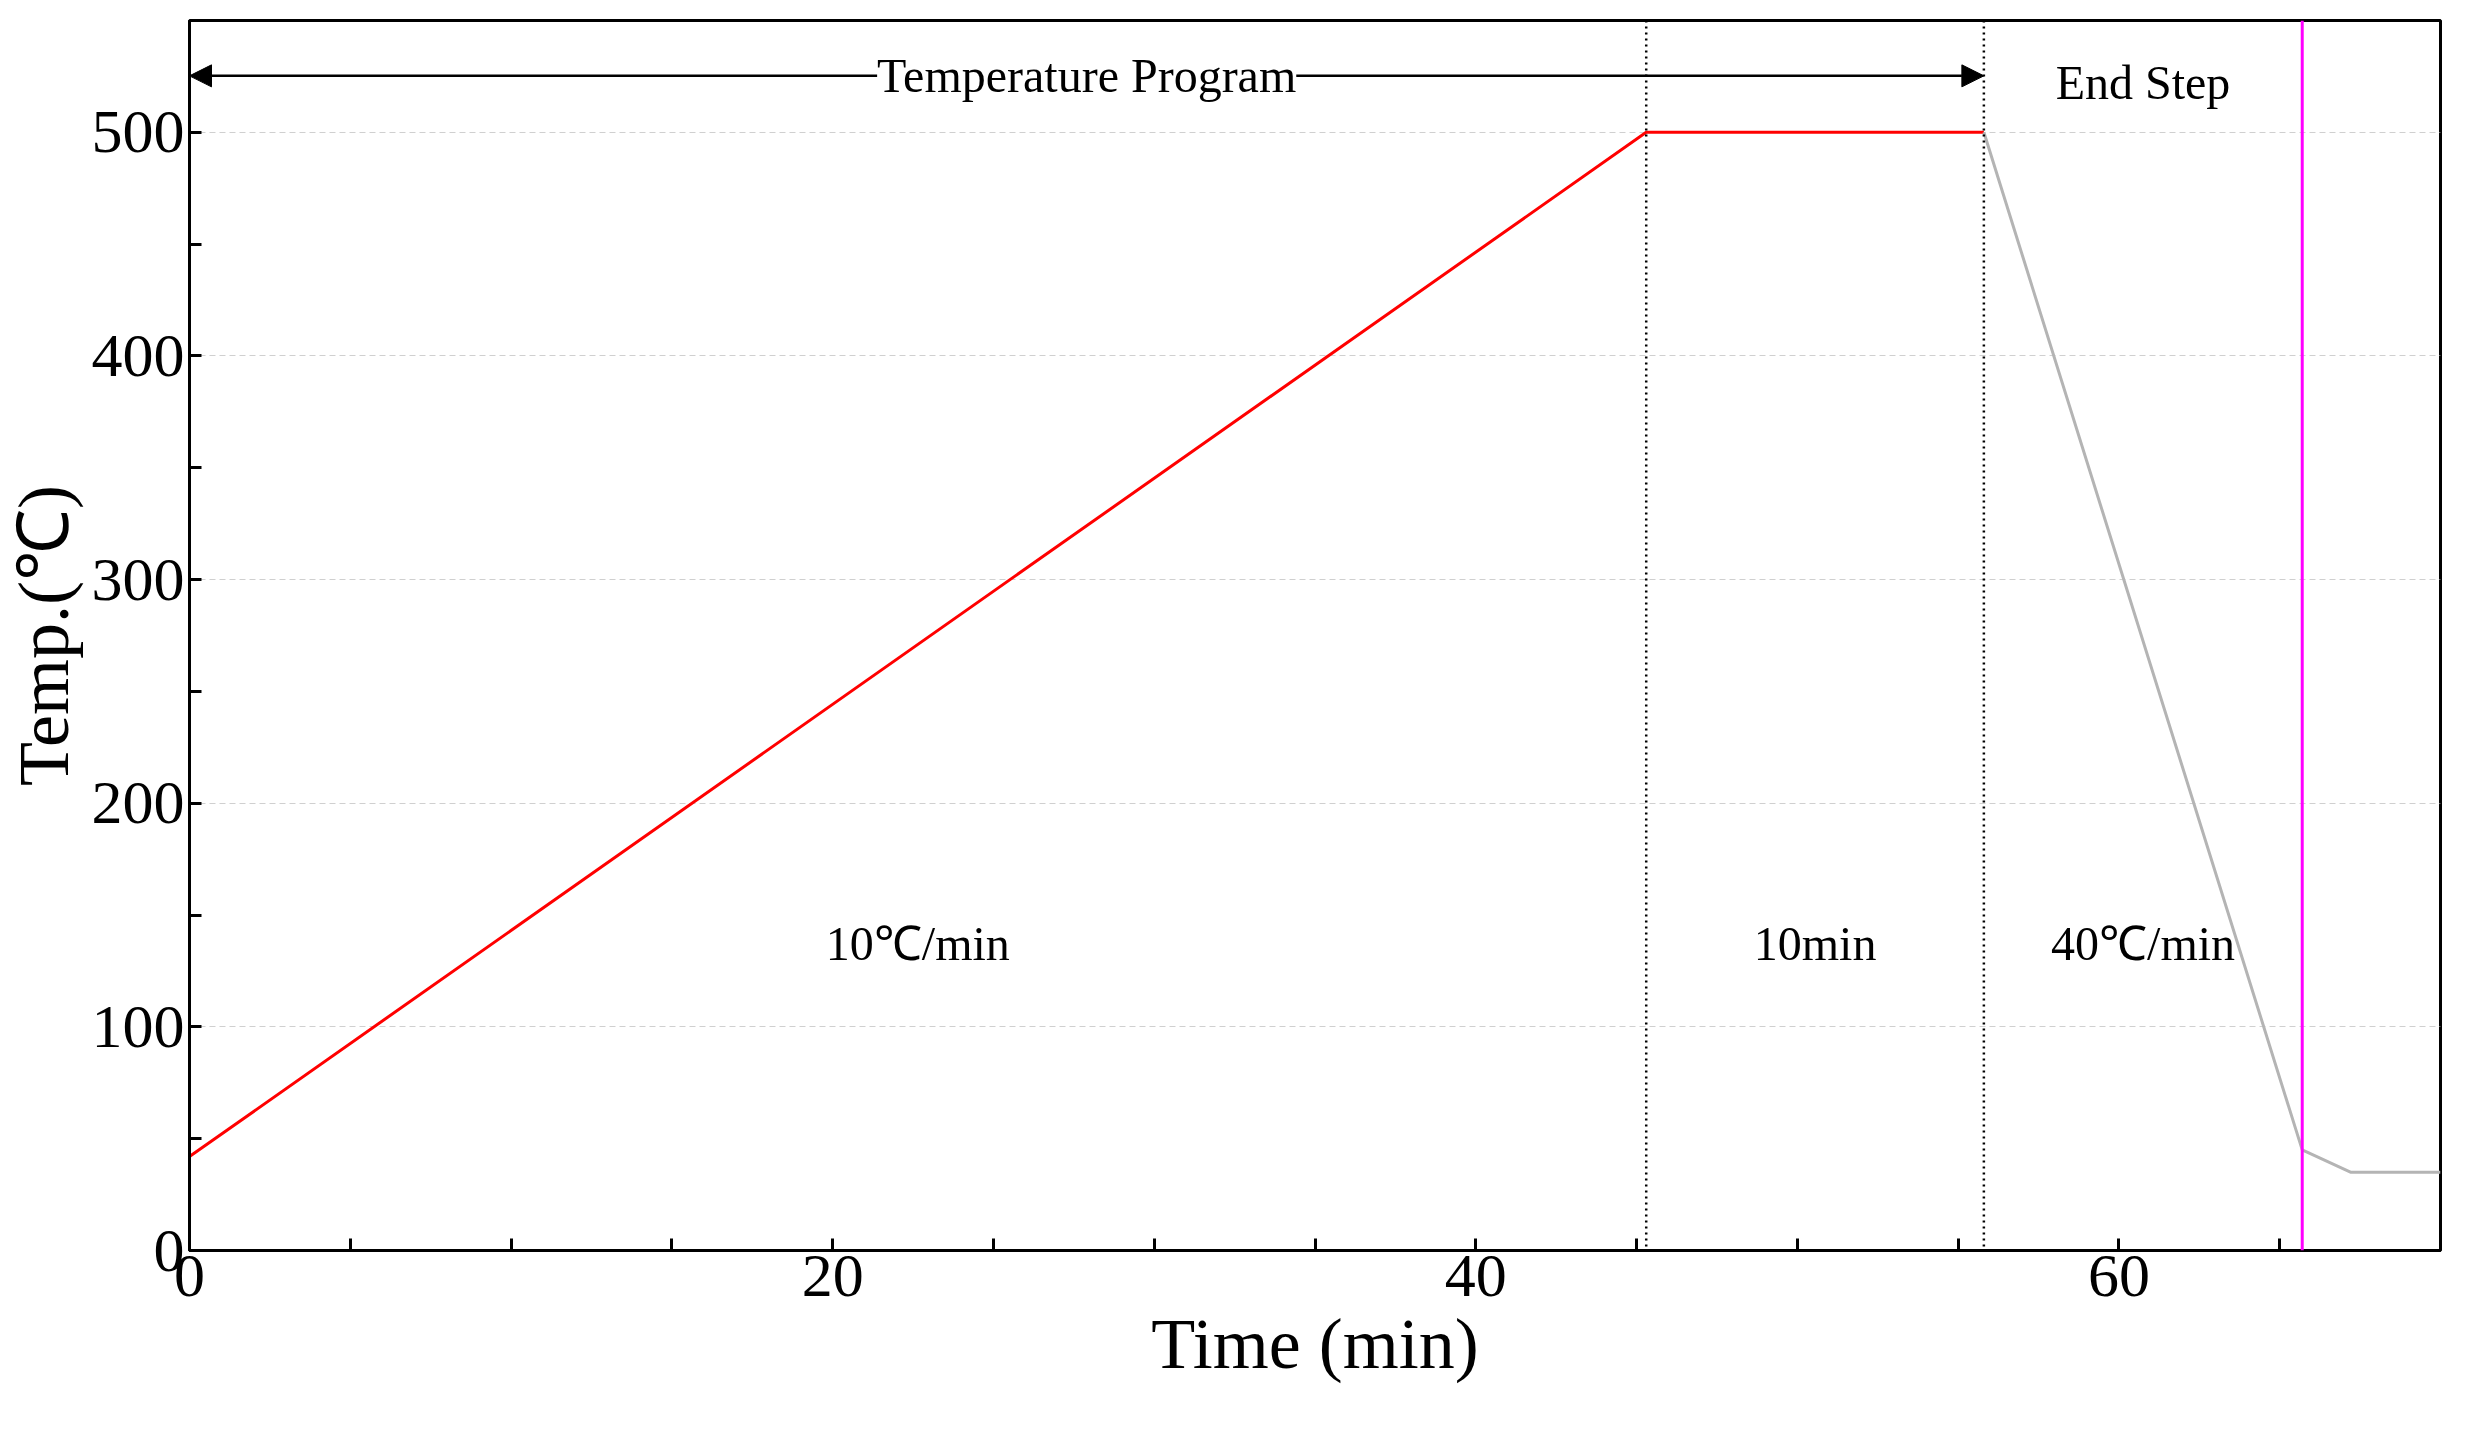 This screenshot has width=2486, height=1449. What do you see at coordinates (138, 354) in the screenshot?
I see `y-tick-label: 400` at bounding box center [138, 354].